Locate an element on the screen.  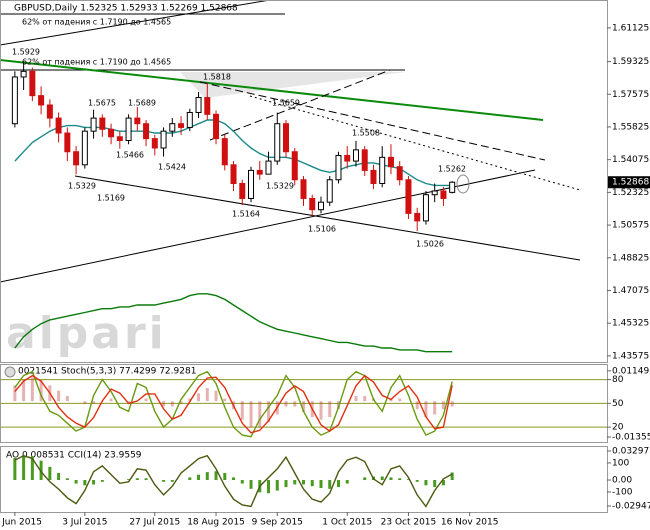
y-tick-label: 20 is located at coordinates (618, 428).